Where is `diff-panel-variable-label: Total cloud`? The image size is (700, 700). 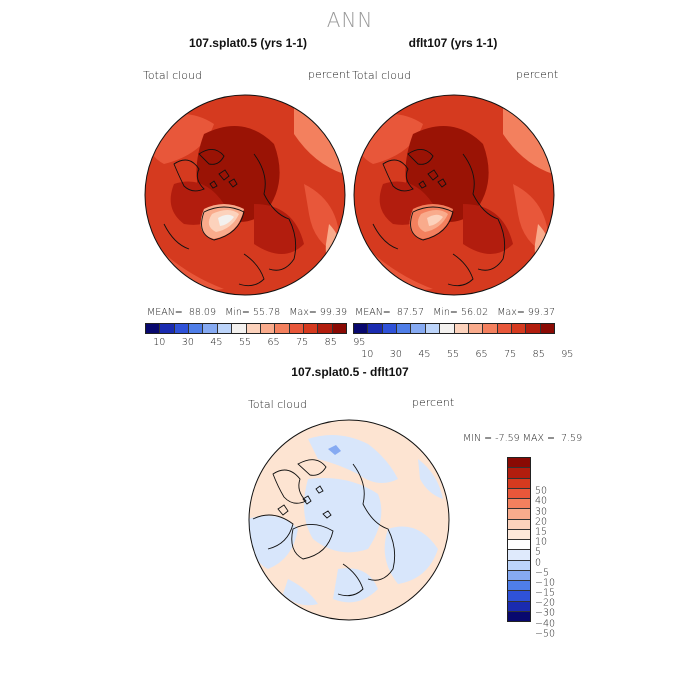 diff-panel-variable-label: Total cloud is located at coordinates (277, 404).